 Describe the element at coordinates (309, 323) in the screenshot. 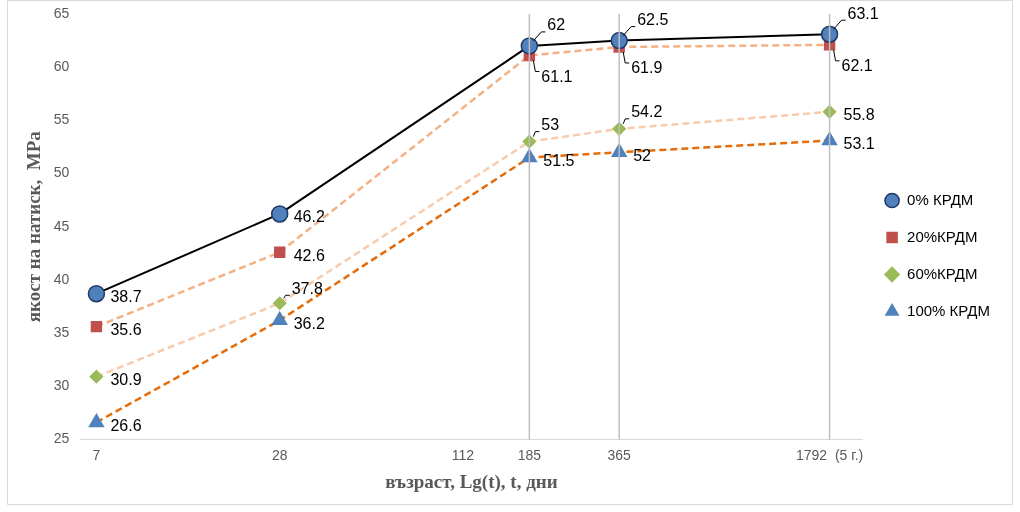

I see `data-label: 36.2` at that location.